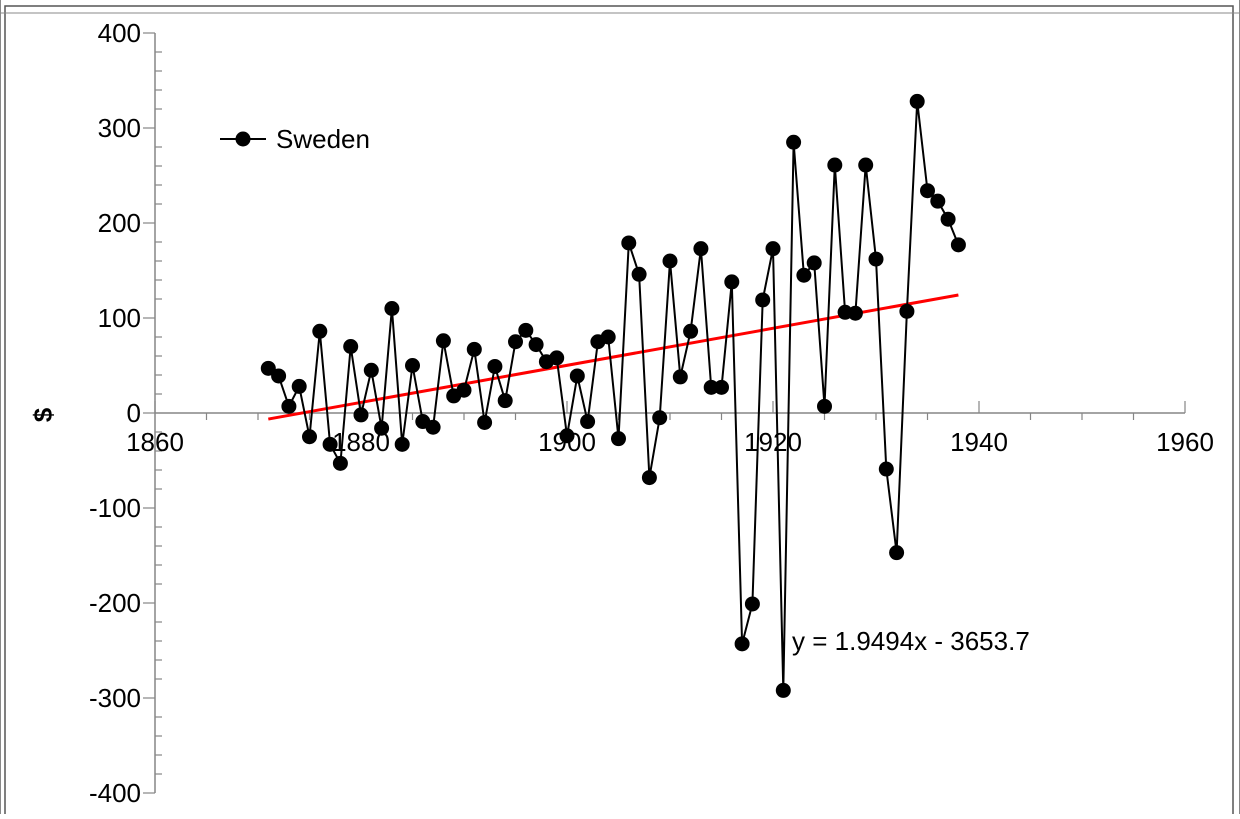 The width and height of the screenshot is (1240, 819). What do you see at coordinates (115, 698) in the screenshot?
I see `y-tick-label: -300` at bounding box center [115, 698].